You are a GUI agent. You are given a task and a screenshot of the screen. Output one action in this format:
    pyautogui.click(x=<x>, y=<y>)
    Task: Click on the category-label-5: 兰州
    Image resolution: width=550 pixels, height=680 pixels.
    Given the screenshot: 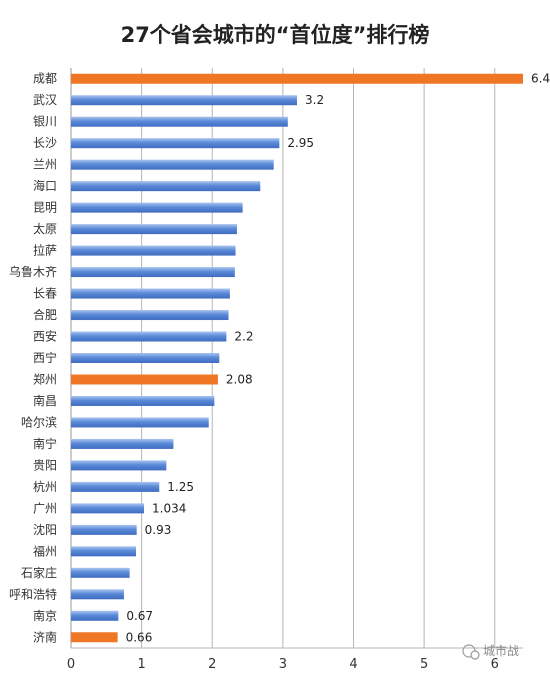 What is the action you would take?
    pyautogui.click(x=45, y=165)
    